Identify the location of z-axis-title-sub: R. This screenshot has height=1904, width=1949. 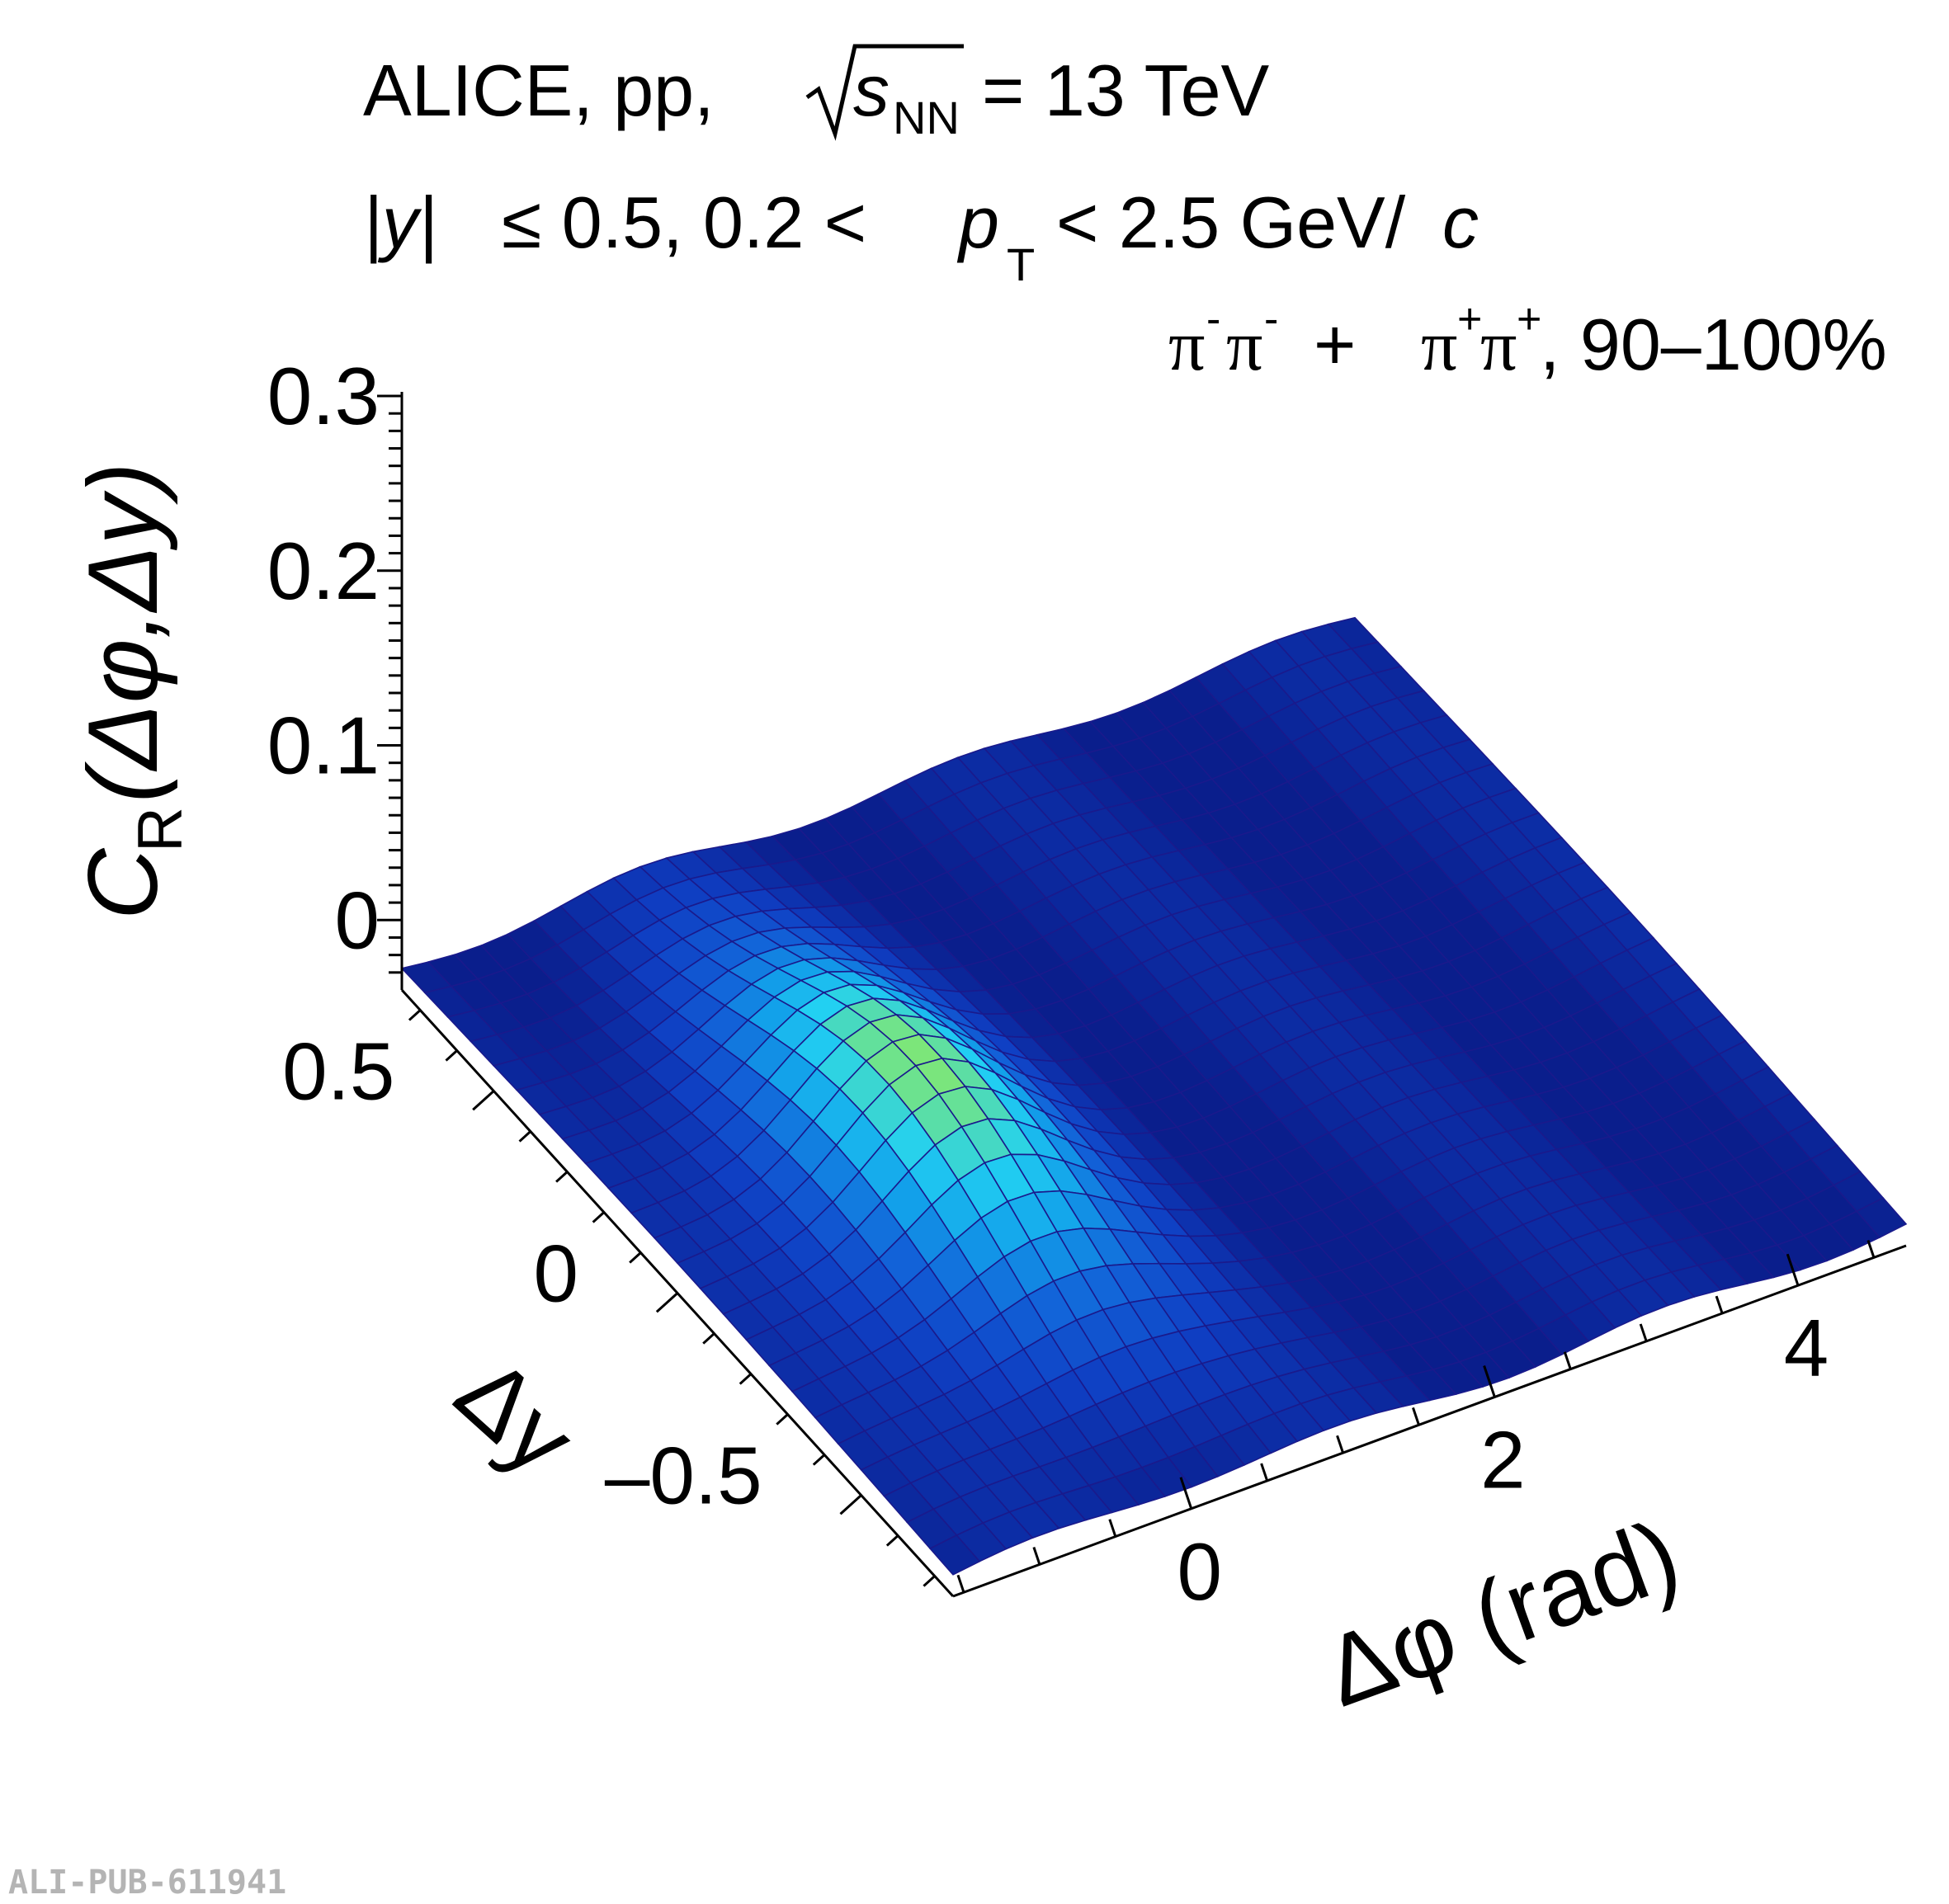
(161, 829).